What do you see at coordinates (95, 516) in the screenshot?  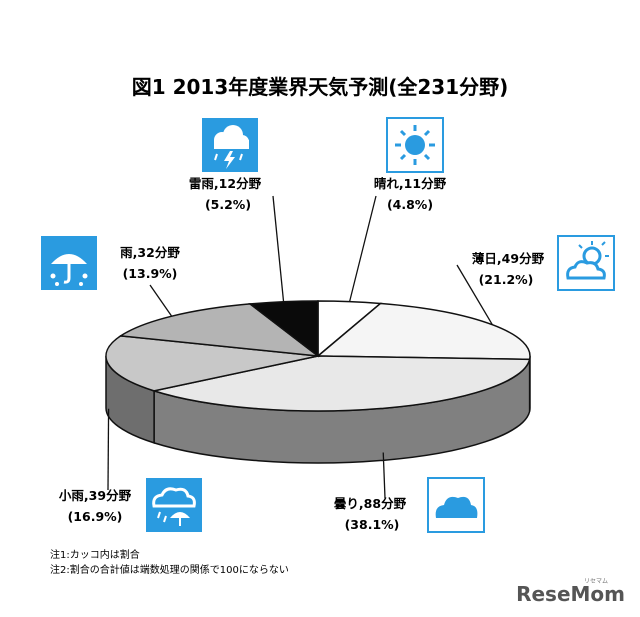 I see `label-drizzle-percent: (16.9%)` at bounding box center [95, 516].